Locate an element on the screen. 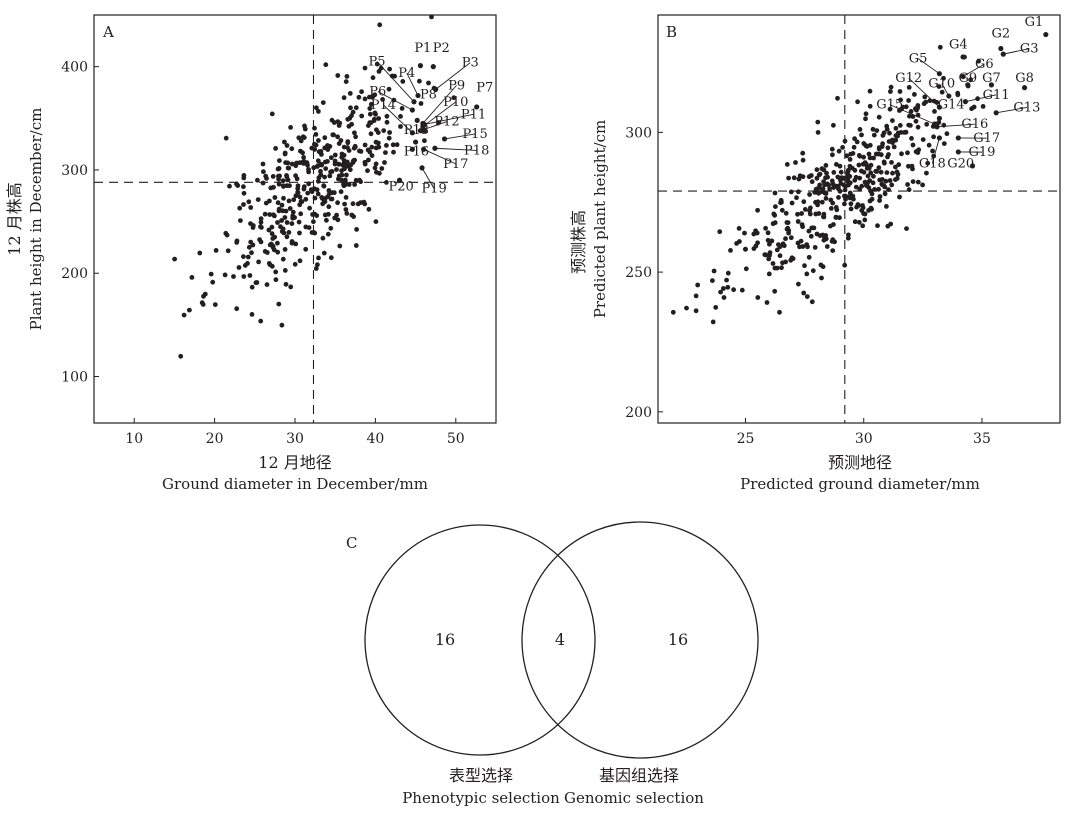 This screenshot has height=813, width=1080. venn-left-only-count: 16 is located at coordinates (445, 639).